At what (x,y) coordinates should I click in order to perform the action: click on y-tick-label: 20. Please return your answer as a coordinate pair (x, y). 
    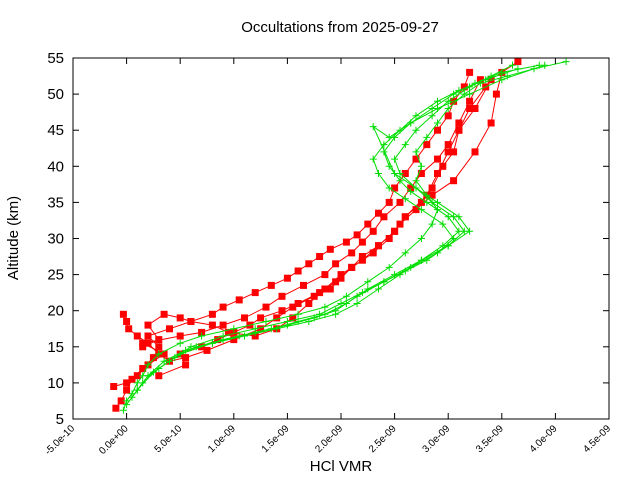
    Looking at the image, I should click on (55, 311).